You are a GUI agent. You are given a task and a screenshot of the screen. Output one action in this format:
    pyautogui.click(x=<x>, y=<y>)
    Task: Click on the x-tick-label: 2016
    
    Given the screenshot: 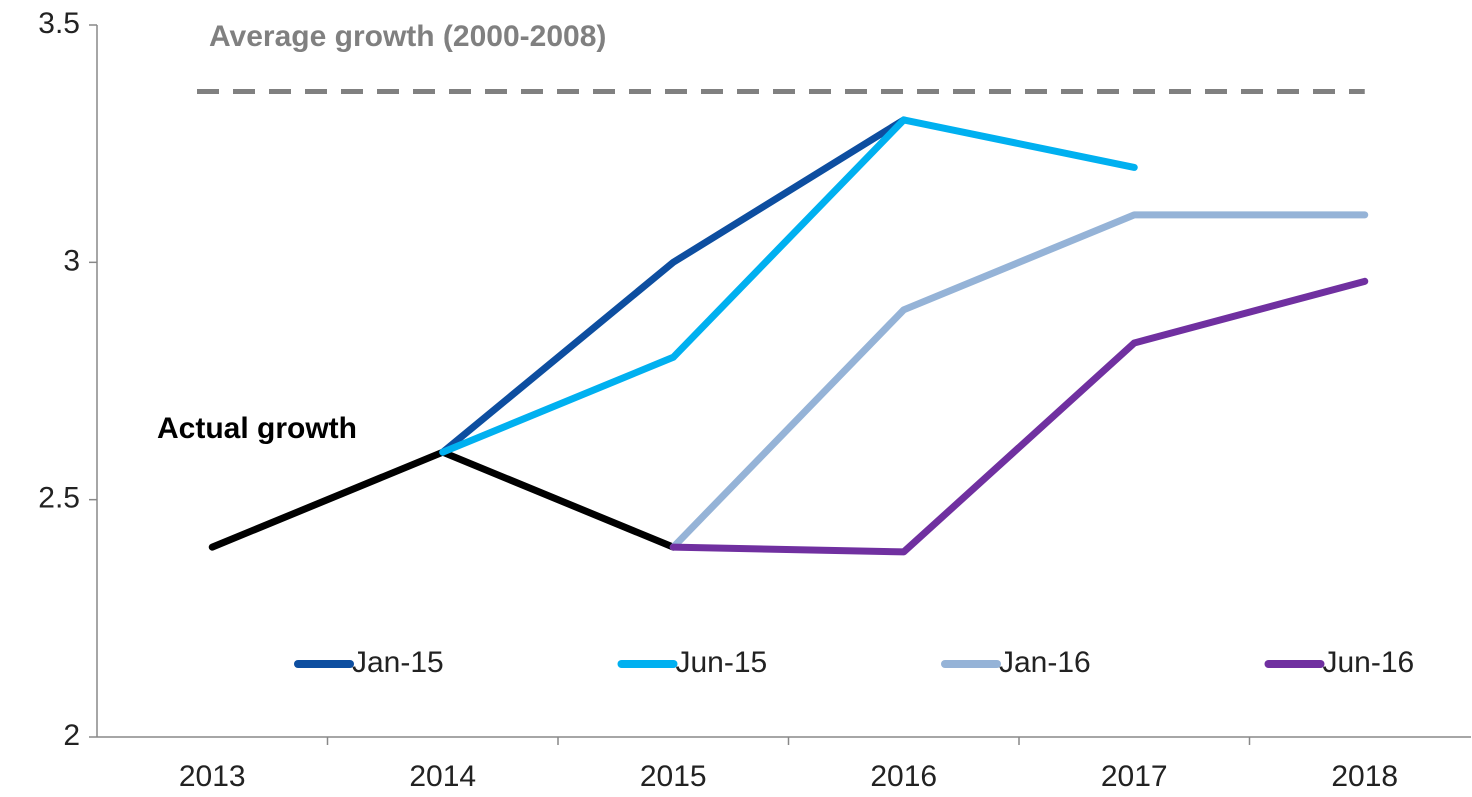 What is the action you would take?
    pyautogui.click(x=903, y=776)
    